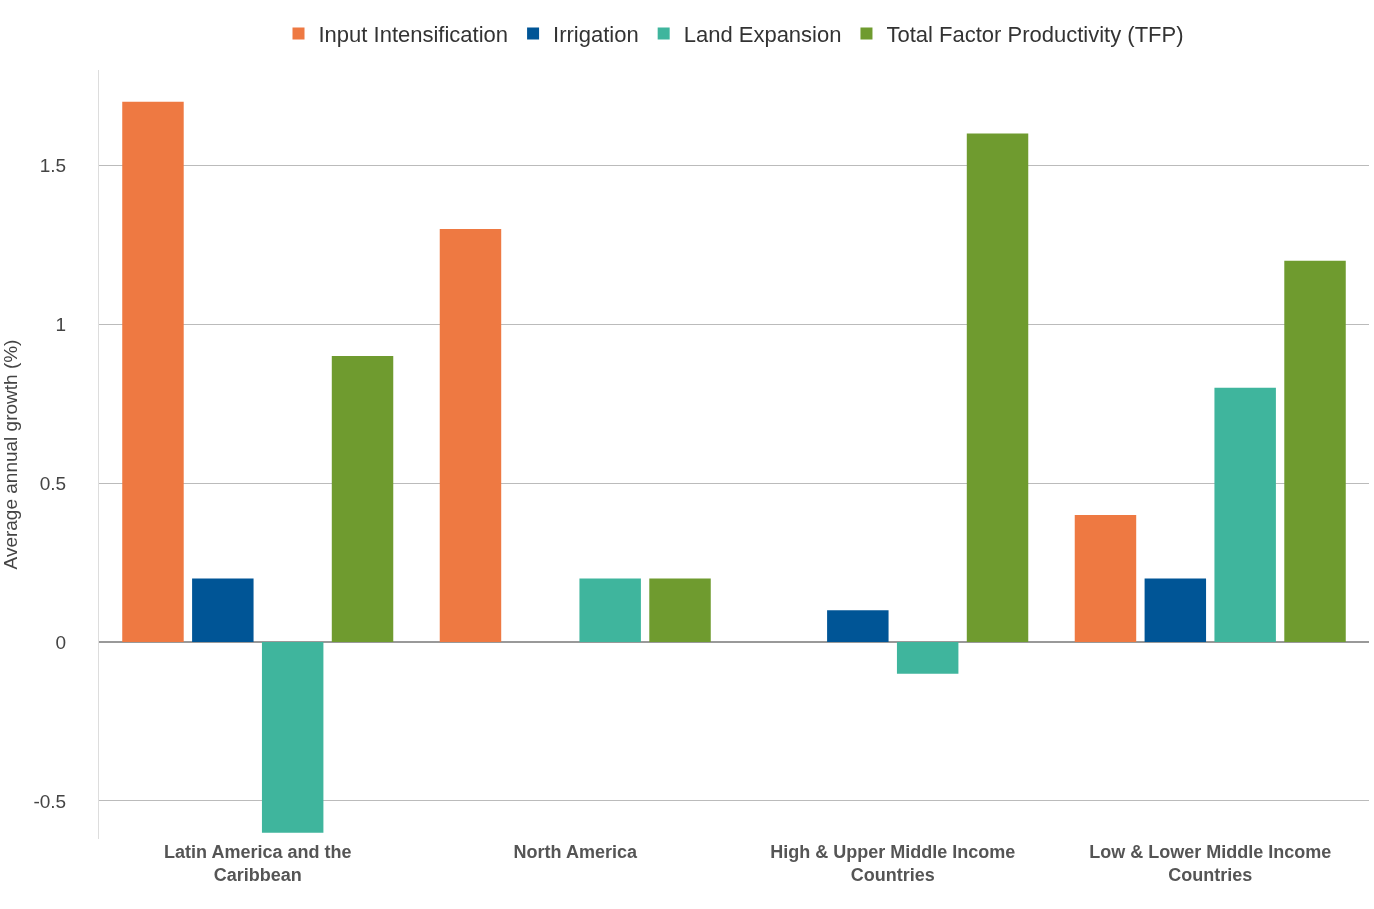 The width and height of the screenshot is (1374, 909). I want to click on y-tick-label: 0.5, so click(53, 483).